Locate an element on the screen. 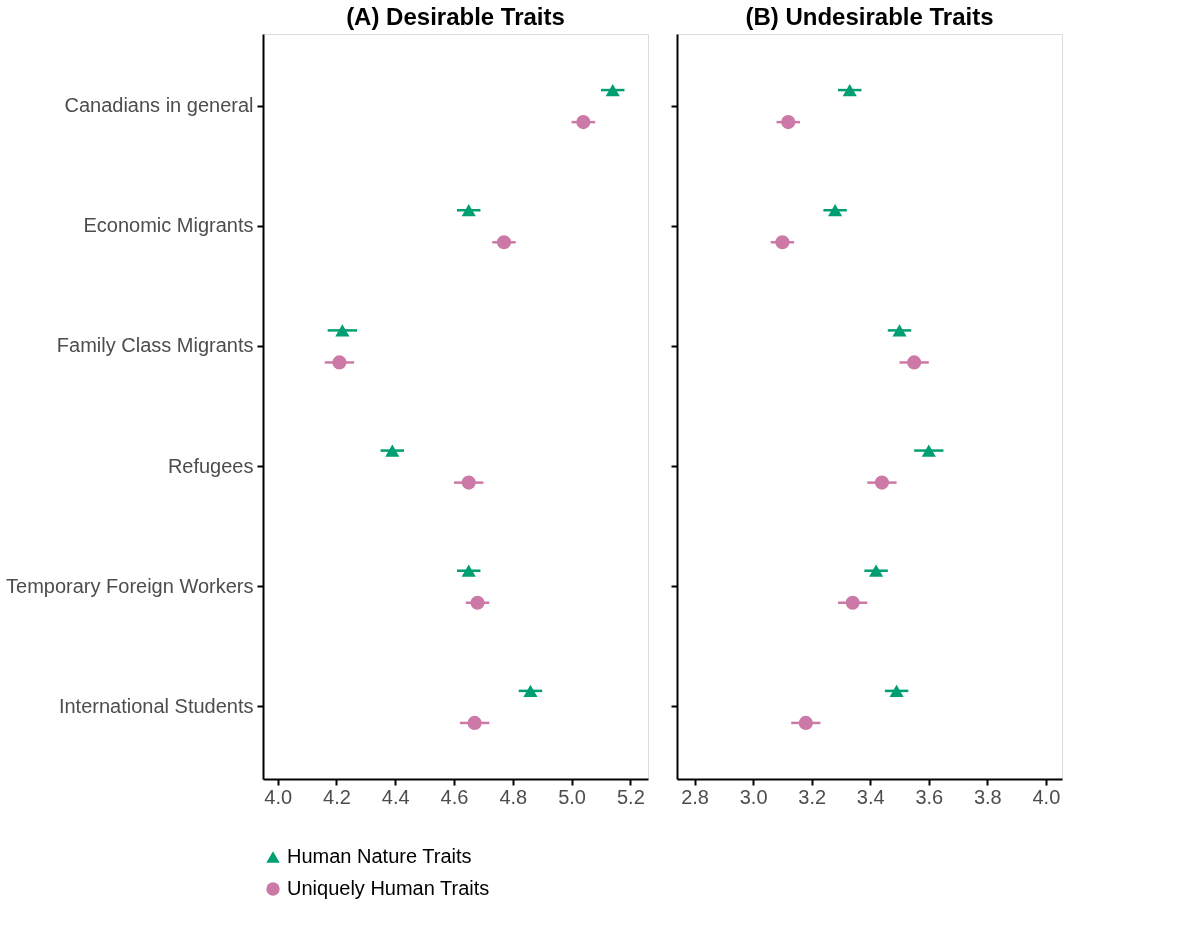 The height and width of the screenshot is (951, 1178). x-tick-label: 5.0 is located at coordinates (572, 796).